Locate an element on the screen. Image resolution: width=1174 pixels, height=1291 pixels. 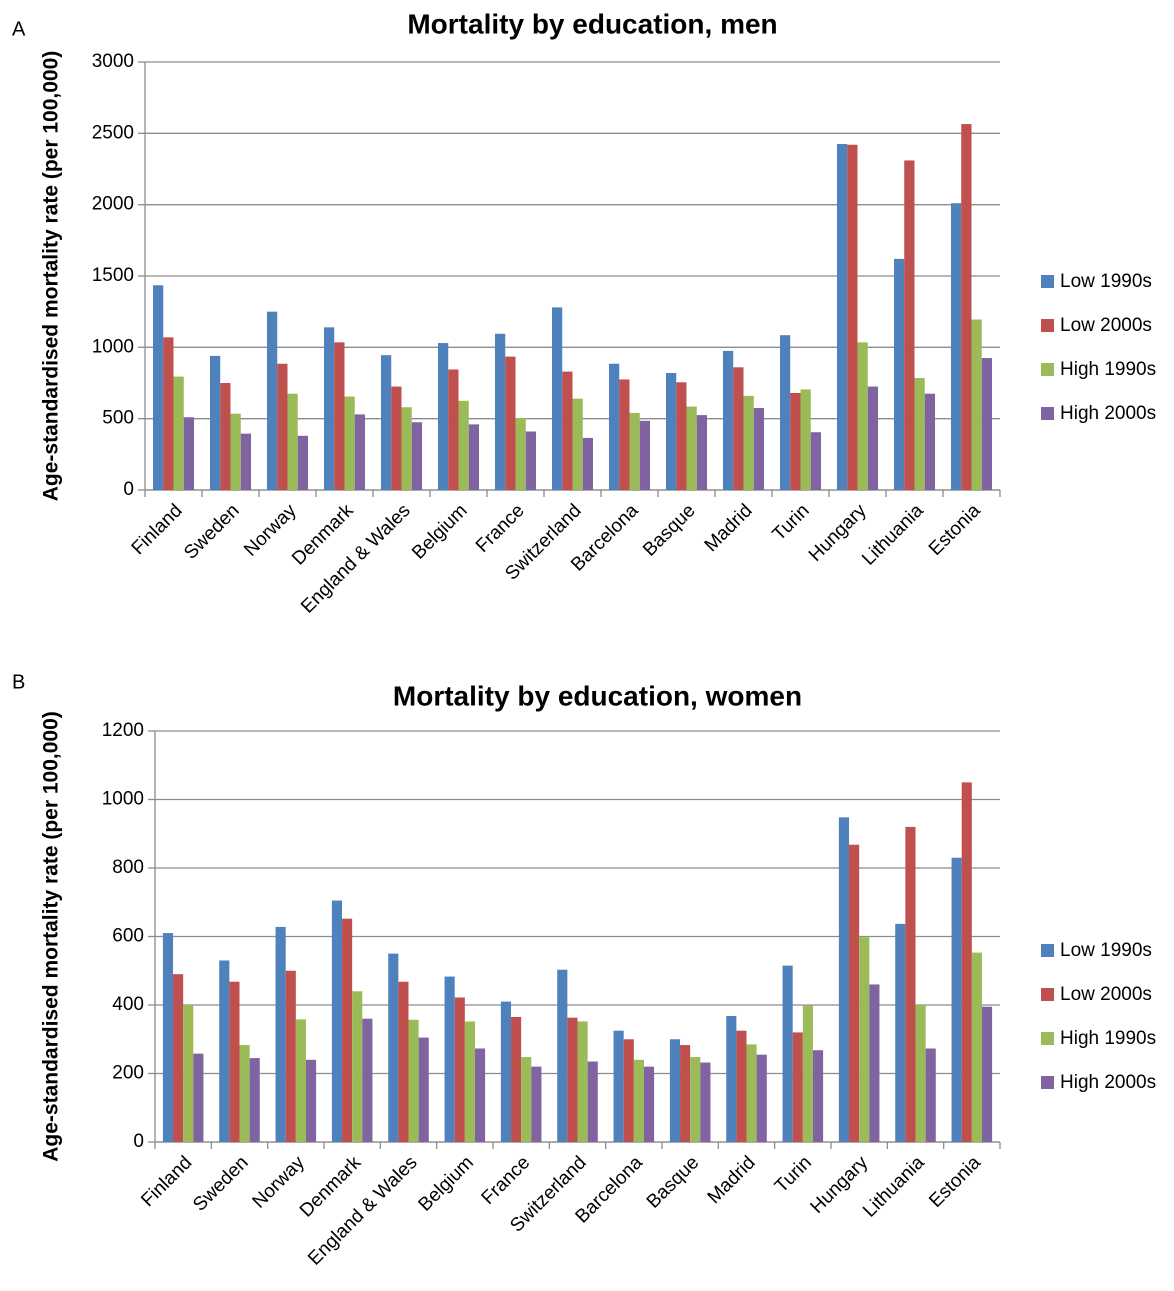
y-tick-label: 2000 is located at coordinates (113, 204).